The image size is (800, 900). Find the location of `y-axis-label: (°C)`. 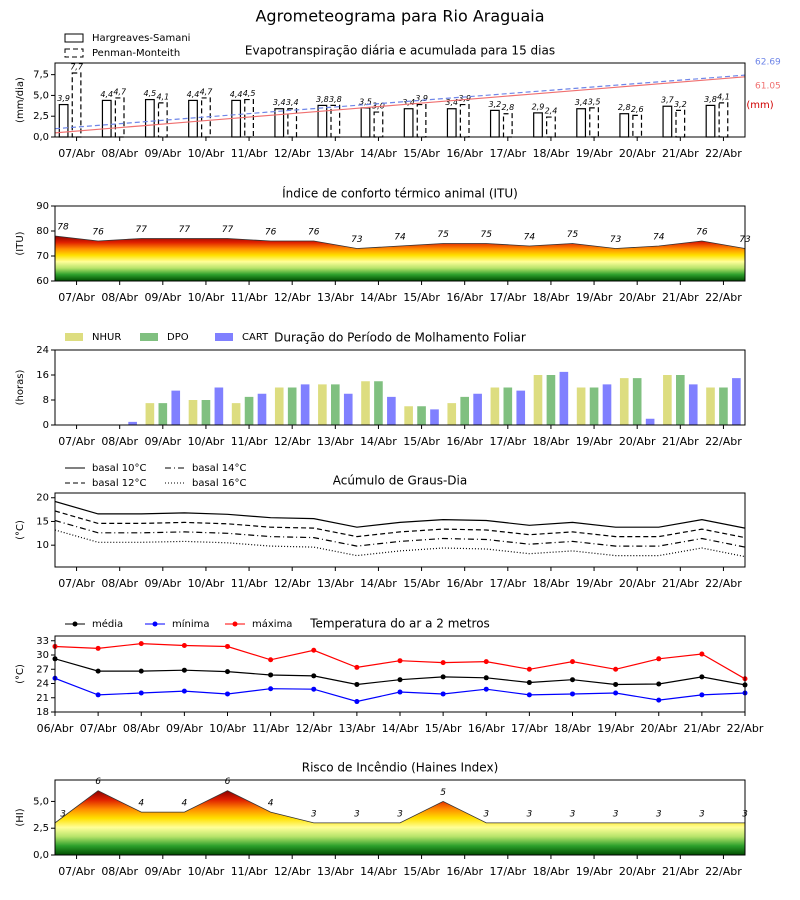

y-axis-label: (°C) is located at coordinates (20, 674).